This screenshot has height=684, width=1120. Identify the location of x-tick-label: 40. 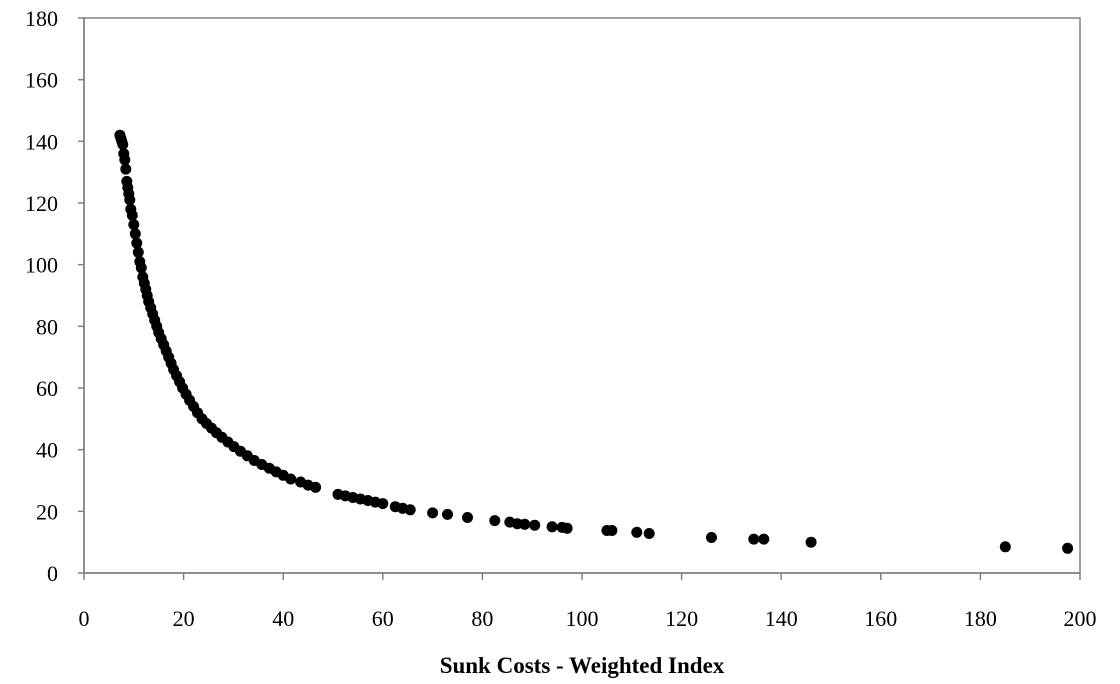
(283, 618).